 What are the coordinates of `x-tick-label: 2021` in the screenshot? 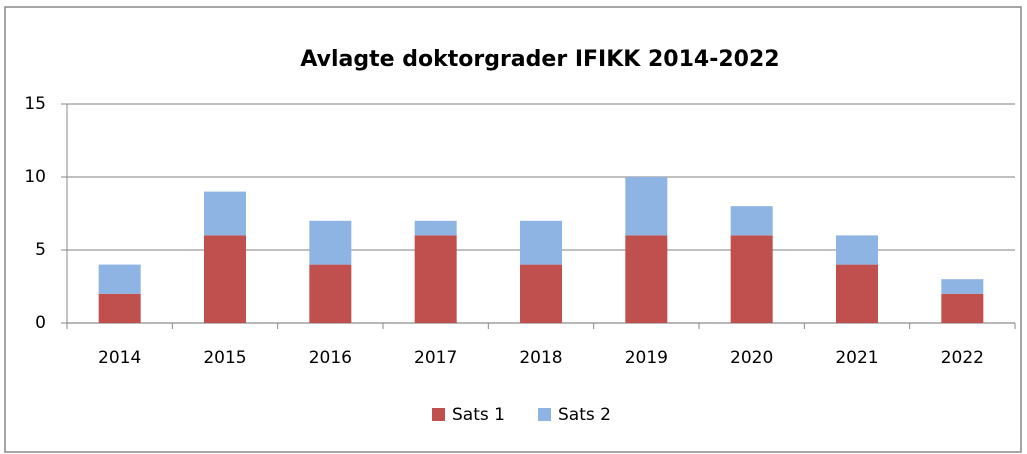 It's located at (856, 358).